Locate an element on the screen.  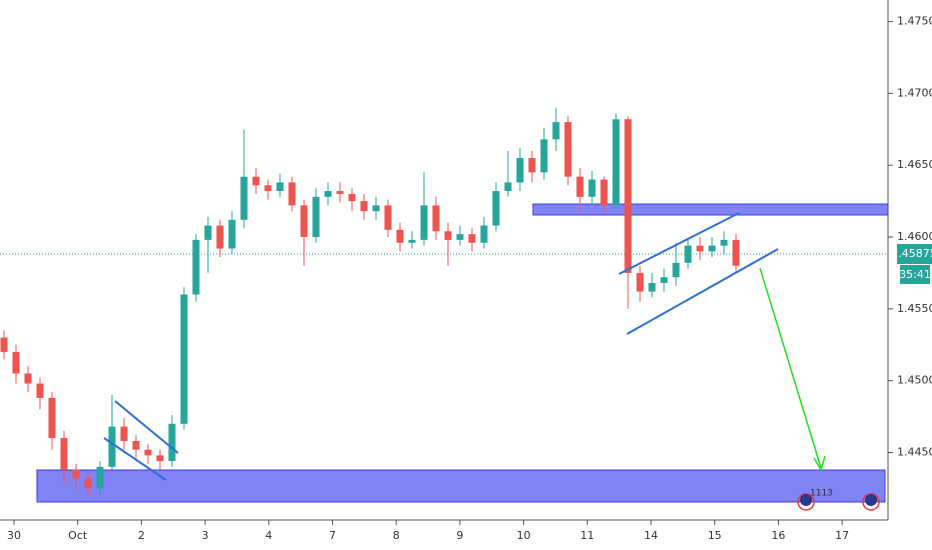
y-tick-label: 1.44500 is located at coordinates (914, 451).